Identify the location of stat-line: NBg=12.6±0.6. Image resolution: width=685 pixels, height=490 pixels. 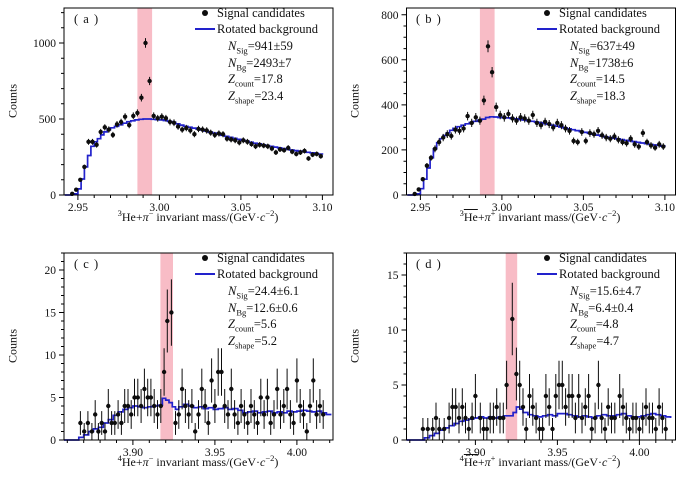
(263, 308).